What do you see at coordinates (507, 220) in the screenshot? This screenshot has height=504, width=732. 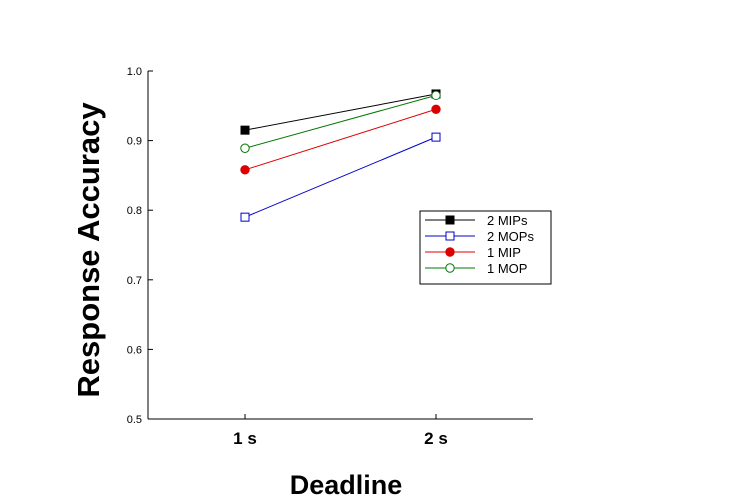 I see `legend-label: 2 MIPs` at bounding box center [507, 220].